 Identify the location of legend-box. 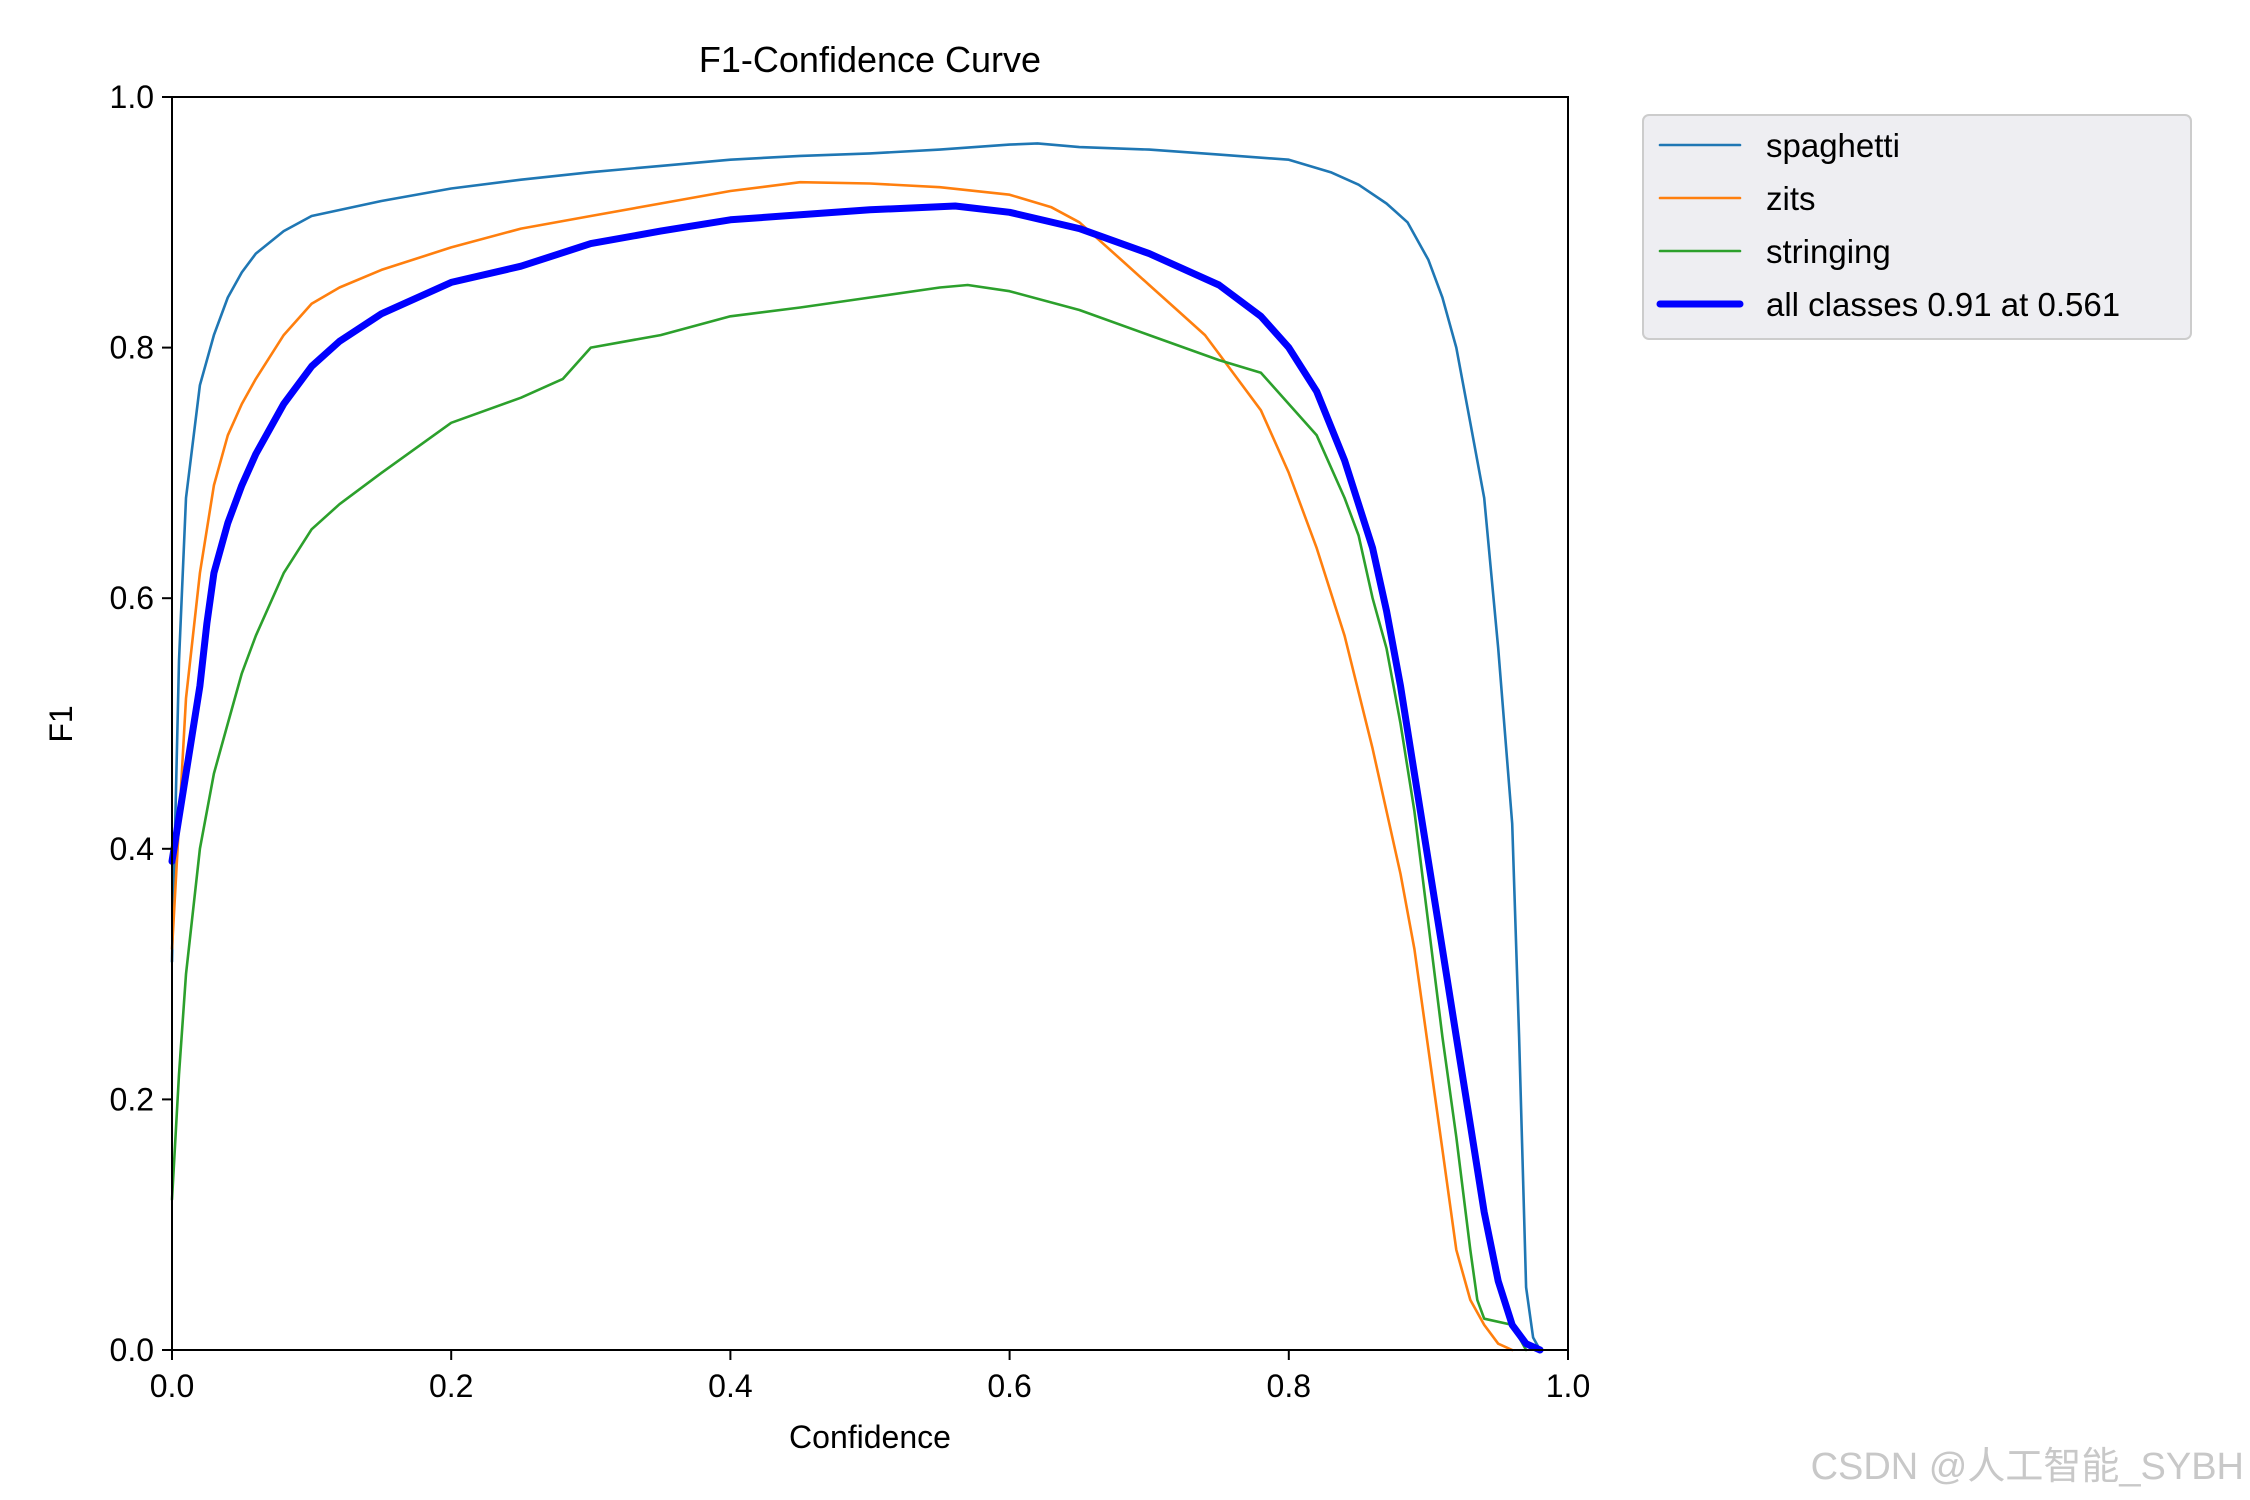
(1917, 227).